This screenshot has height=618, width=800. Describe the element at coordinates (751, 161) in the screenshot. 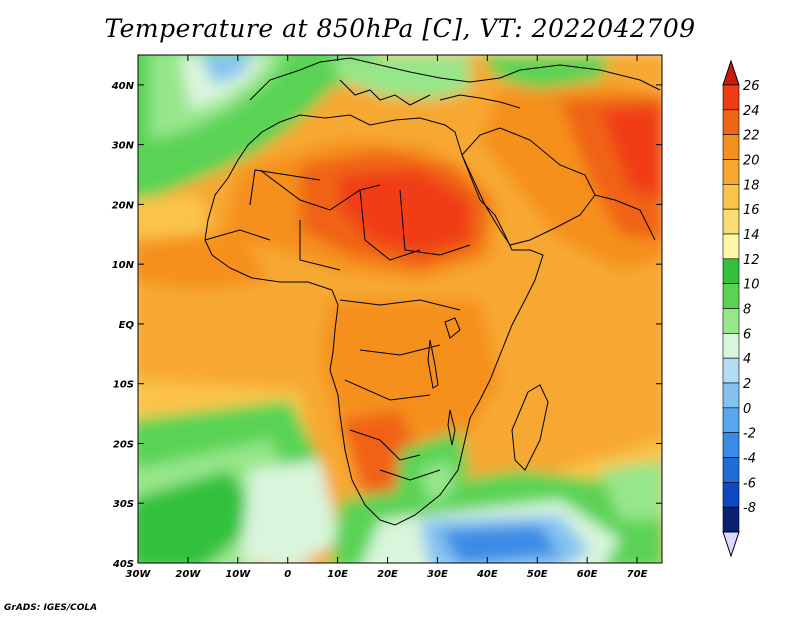

I see `colorbar-label: 20` at that location.